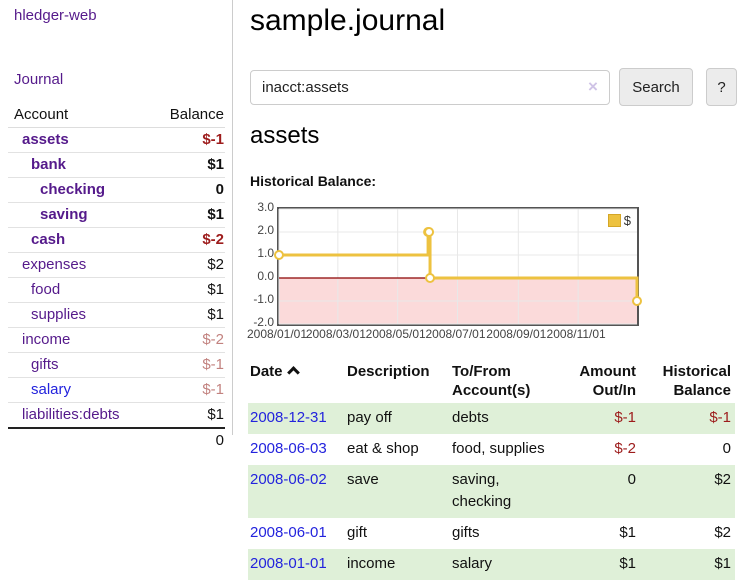 This screenshot has width=742, height=582. I want to click on account-row: assets $-1, so click(116, 140).